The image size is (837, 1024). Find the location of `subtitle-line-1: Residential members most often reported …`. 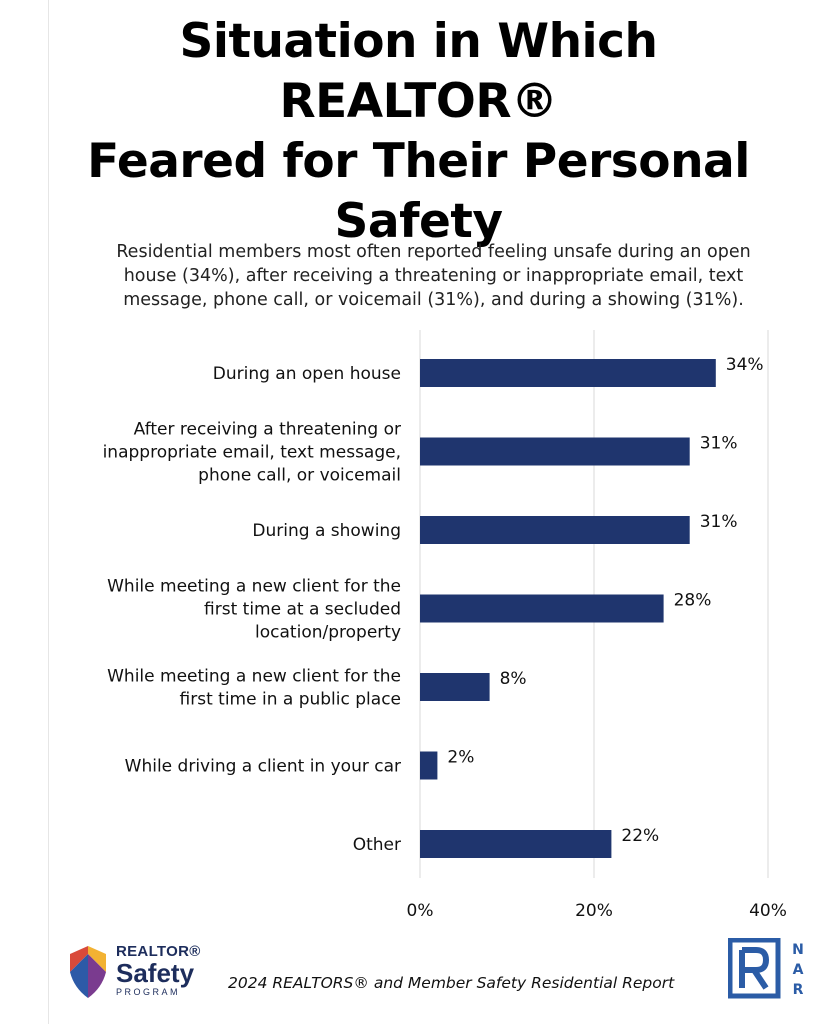

subtitle-line-1: Residential members most often reported … is located at coordinates (433, 252).